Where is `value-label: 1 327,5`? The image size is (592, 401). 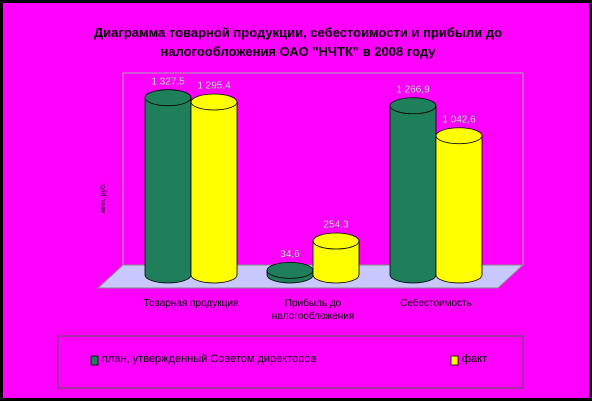 value-label: 1 327,5 is located at coordinates (168, 81).